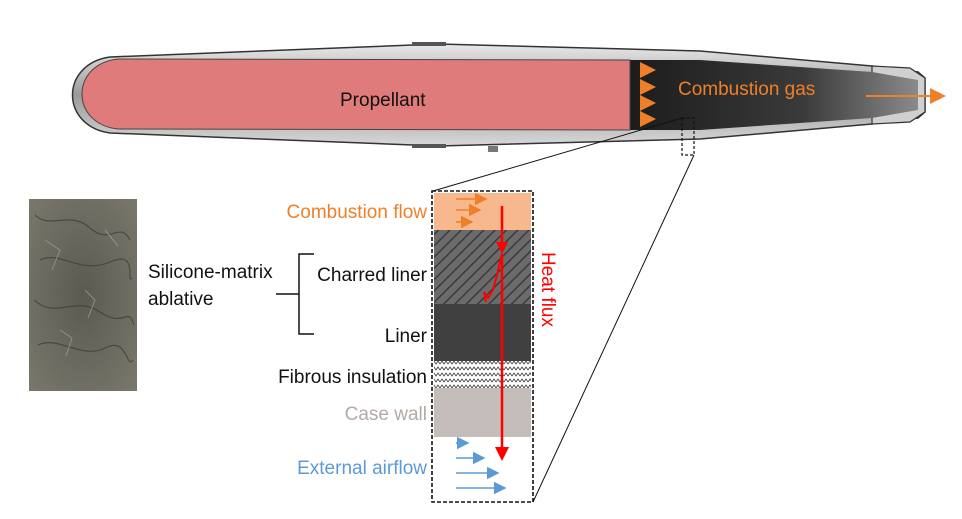 The width and height of the screenshot is (962, 519). Describe the element at coordinates (181, 299) in the screenshot. I see `silicone-label-line2: ablative` at that location.